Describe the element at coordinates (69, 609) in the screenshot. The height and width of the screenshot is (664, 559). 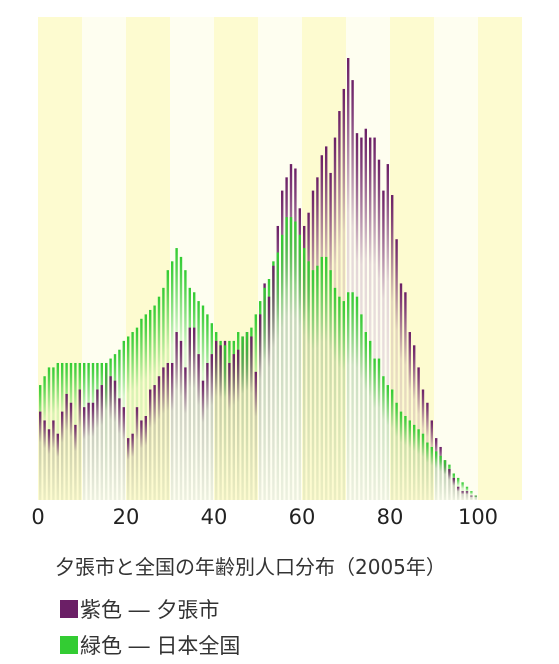
I see `legend-swatch-purple` at that location.